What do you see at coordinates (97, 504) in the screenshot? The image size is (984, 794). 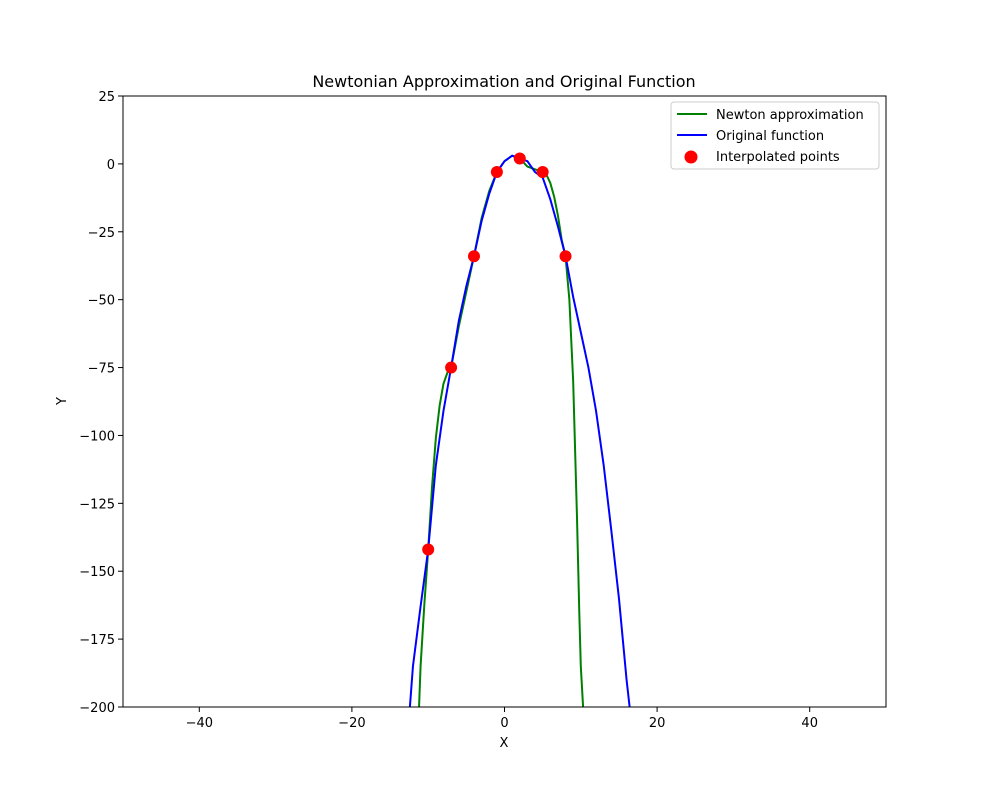 I see `y-tick-label: −125` at bounding box center [97, 504].